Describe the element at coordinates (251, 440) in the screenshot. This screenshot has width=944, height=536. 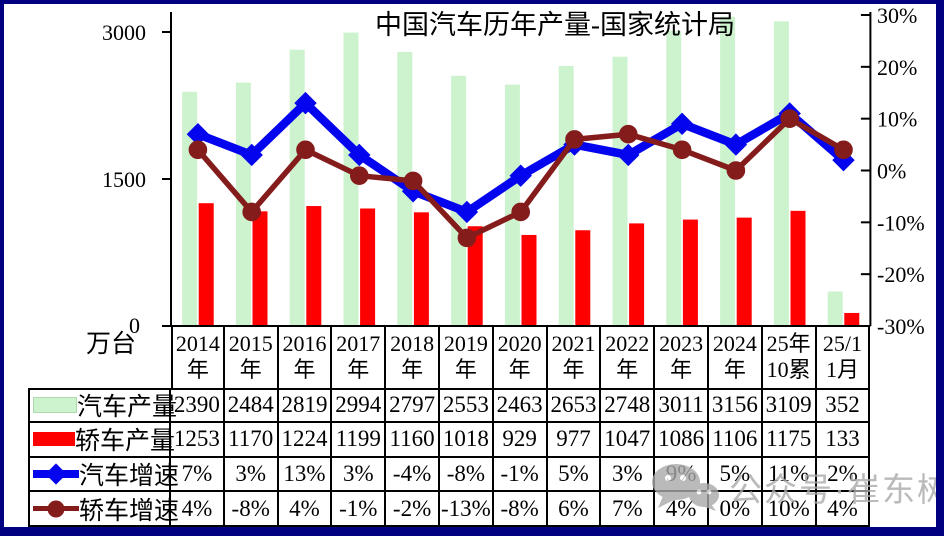
I see `table-cell: 1170` at that location.